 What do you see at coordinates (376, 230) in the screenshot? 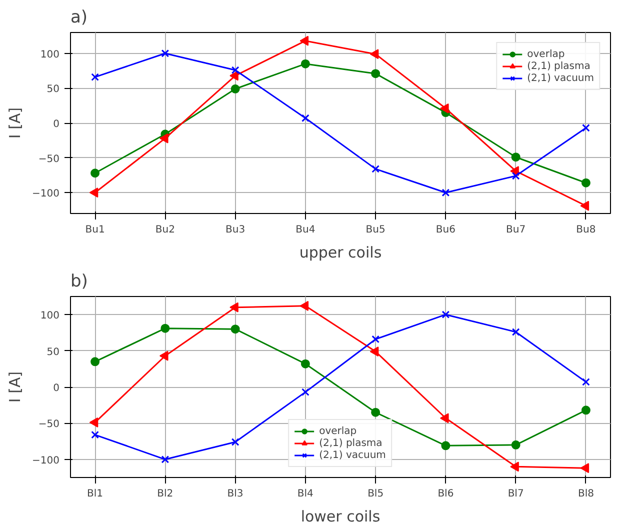
I see `x-tick-label: Bu5` at bounding box center [376, 230].